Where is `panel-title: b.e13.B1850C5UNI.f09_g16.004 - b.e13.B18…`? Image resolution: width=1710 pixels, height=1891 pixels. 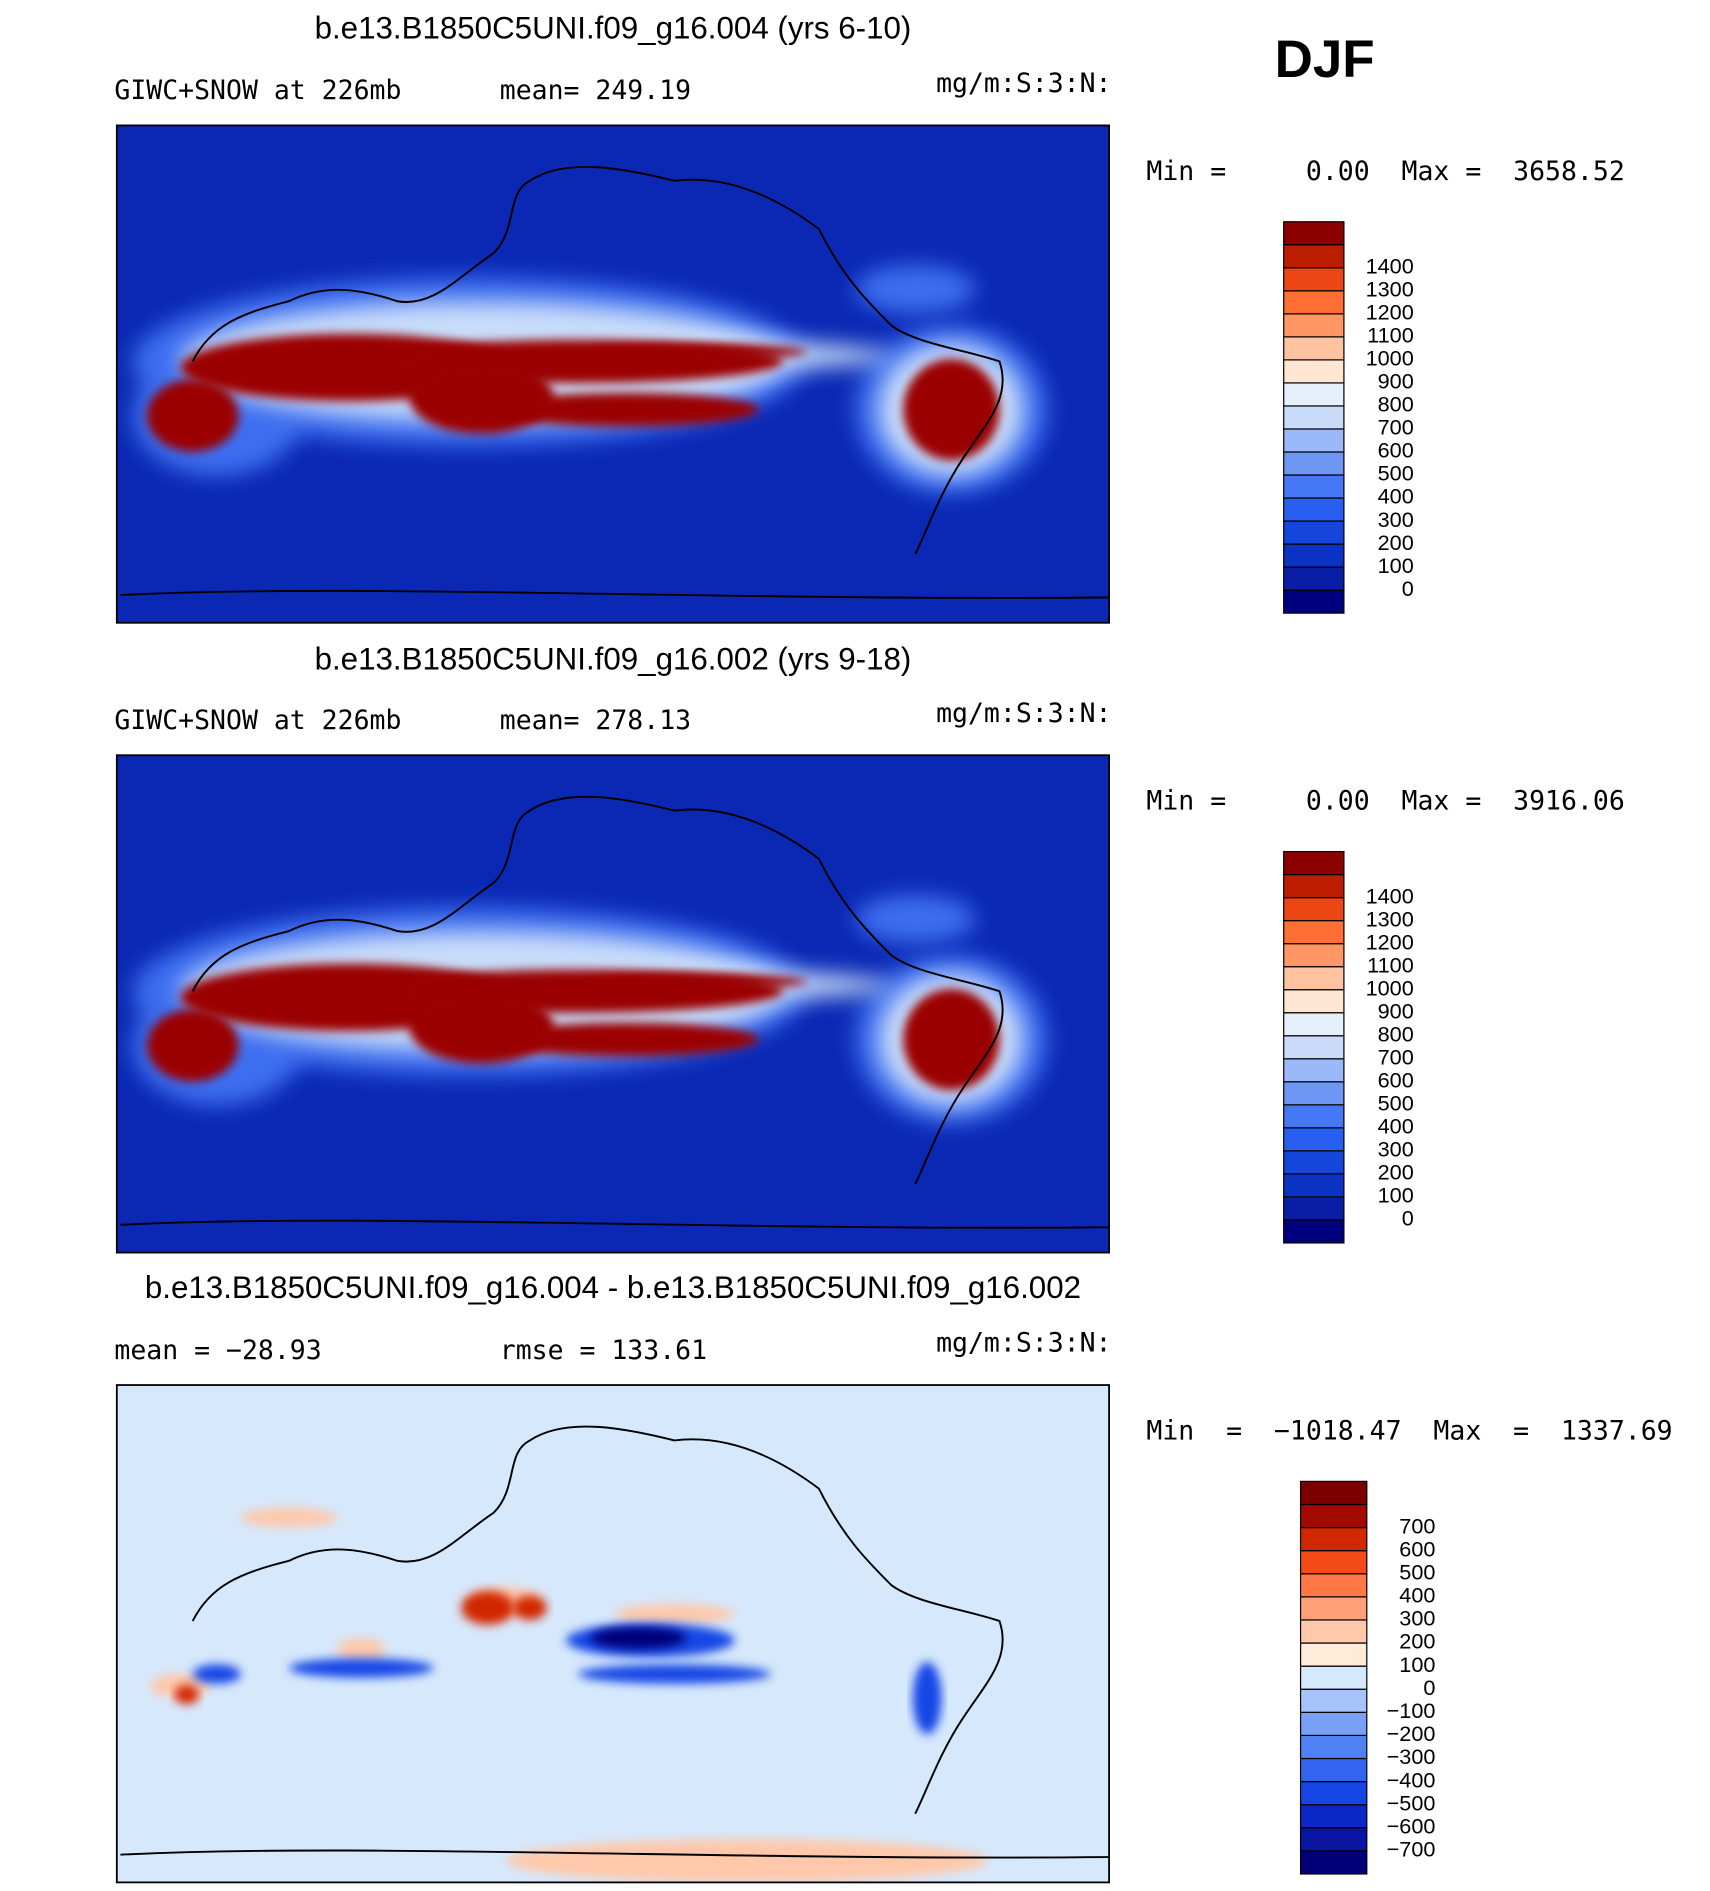
panel-title: b.e13.B1850C5UNI.f09_g16.004 - b.e13.B18… is located at coordinates (613, 1287).